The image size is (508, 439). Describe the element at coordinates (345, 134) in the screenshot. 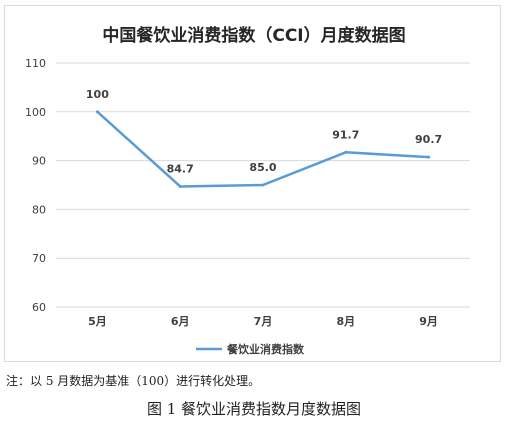

I see `data-label: 91.7` at that location.